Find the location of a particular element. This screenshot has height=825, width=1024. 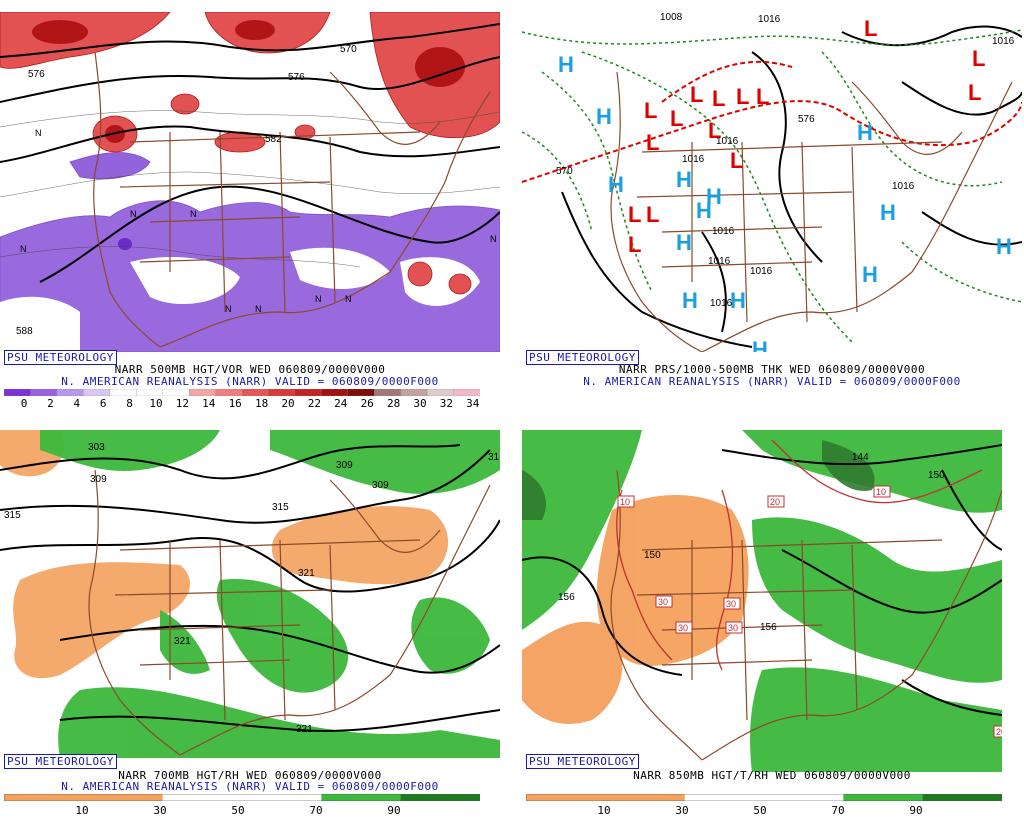

source-label: PSU METEOROLOGY is located at coordinates (60, 357).